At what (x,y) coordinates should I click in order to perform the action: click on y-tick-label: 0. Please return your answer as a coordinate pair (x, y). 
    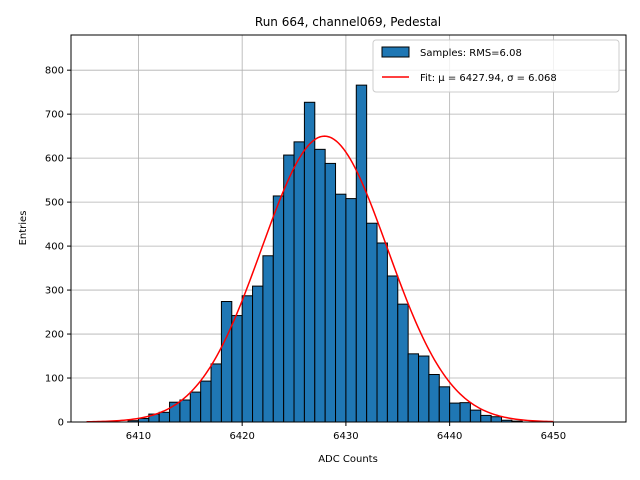
    Looking at the image, I should click on (61, 423).